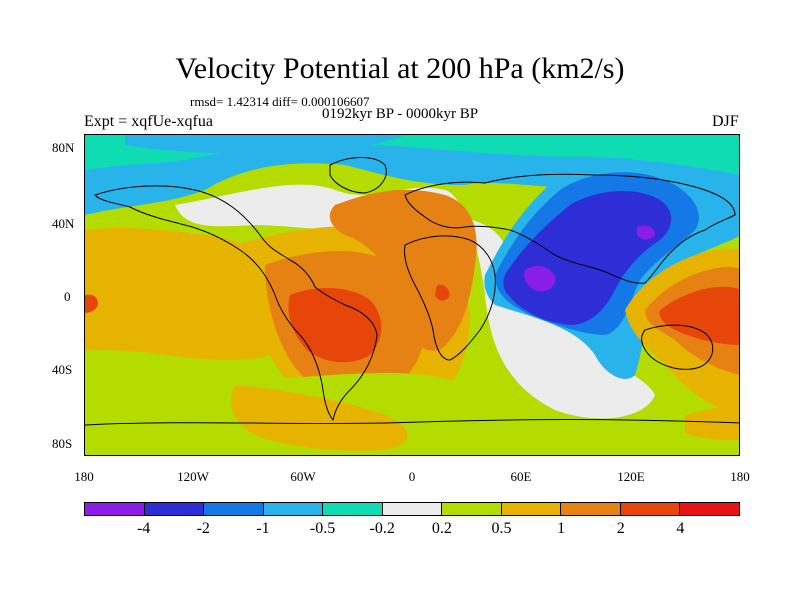 The image size is (800, 600). I want to click on lon-label-60w: 60W, so click(303, 476).